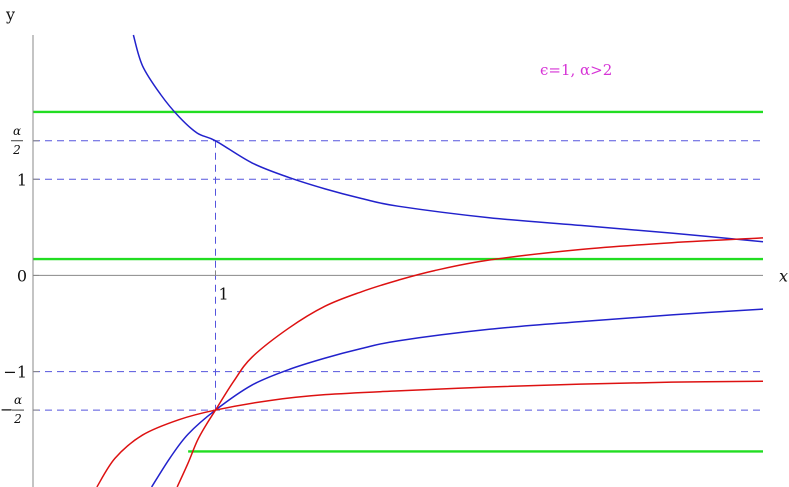  I want to click on x-tick-label: 1, so click(224, 293).